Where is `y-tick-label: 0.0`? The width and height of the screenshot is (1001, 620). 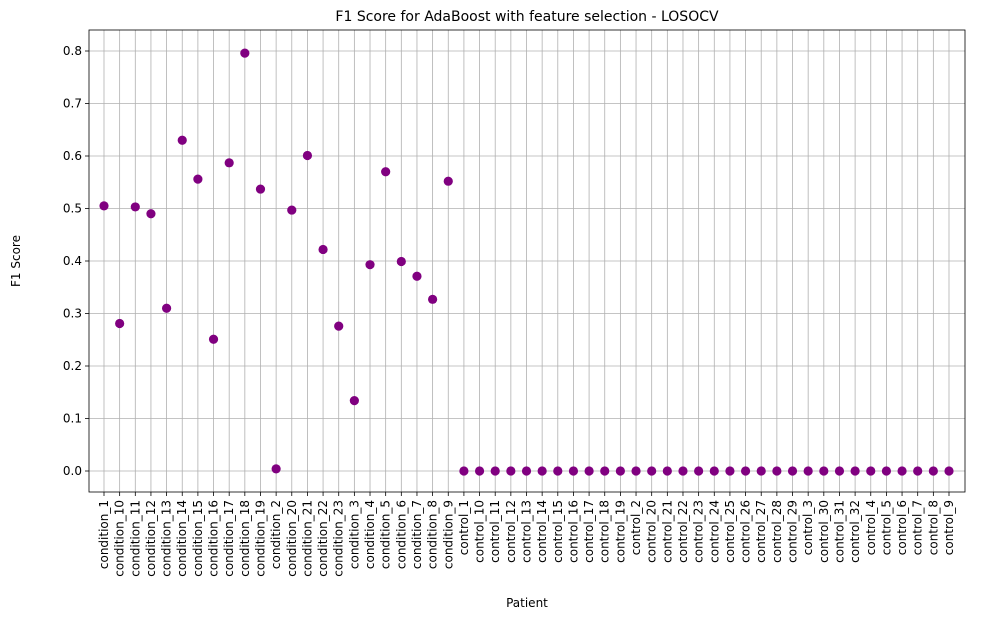
y-tick-label: 0.0 is located at coordinates (72, 471).